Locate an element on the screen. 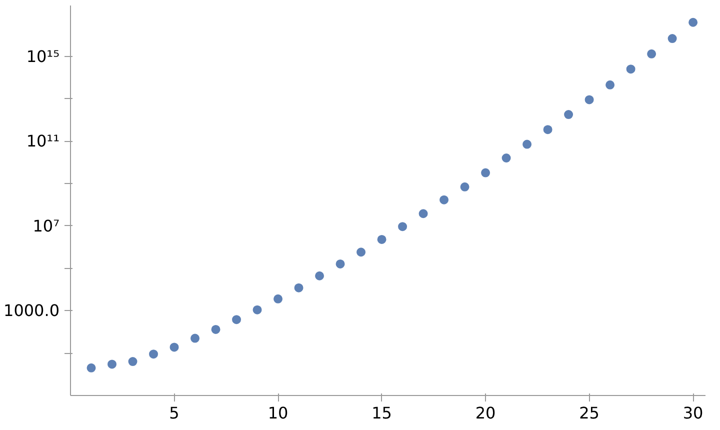  x-tick-label: 10 is located at coordinates (278, 413).